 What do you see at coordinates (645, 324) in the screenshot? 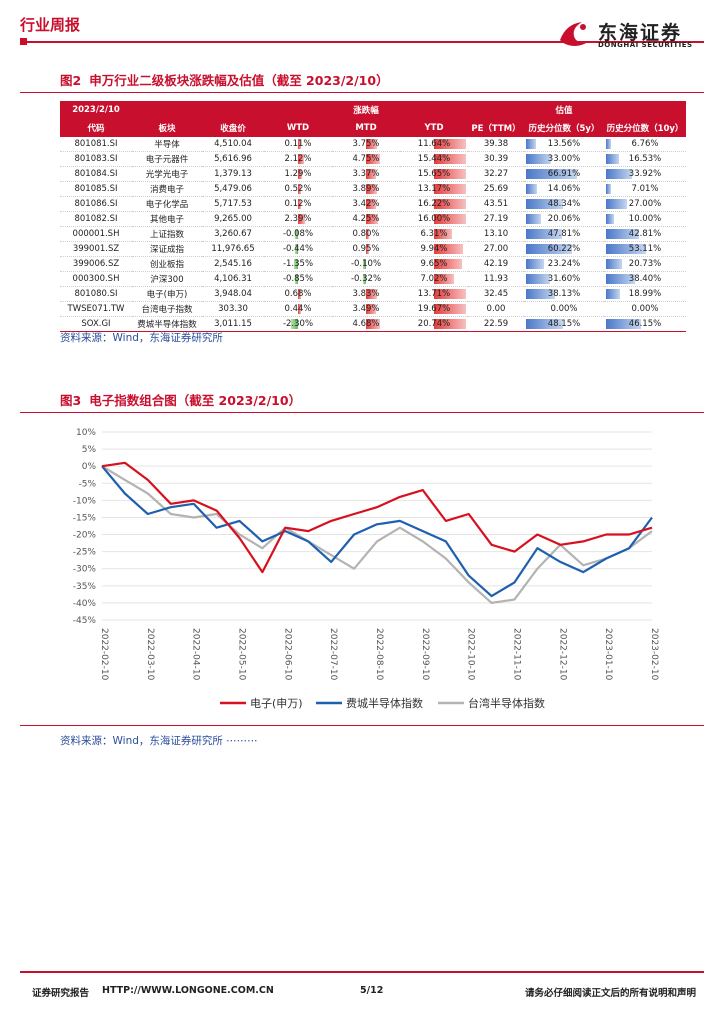
I see `cell-p10-text: 46.15%` at bounding box center [645, 324].